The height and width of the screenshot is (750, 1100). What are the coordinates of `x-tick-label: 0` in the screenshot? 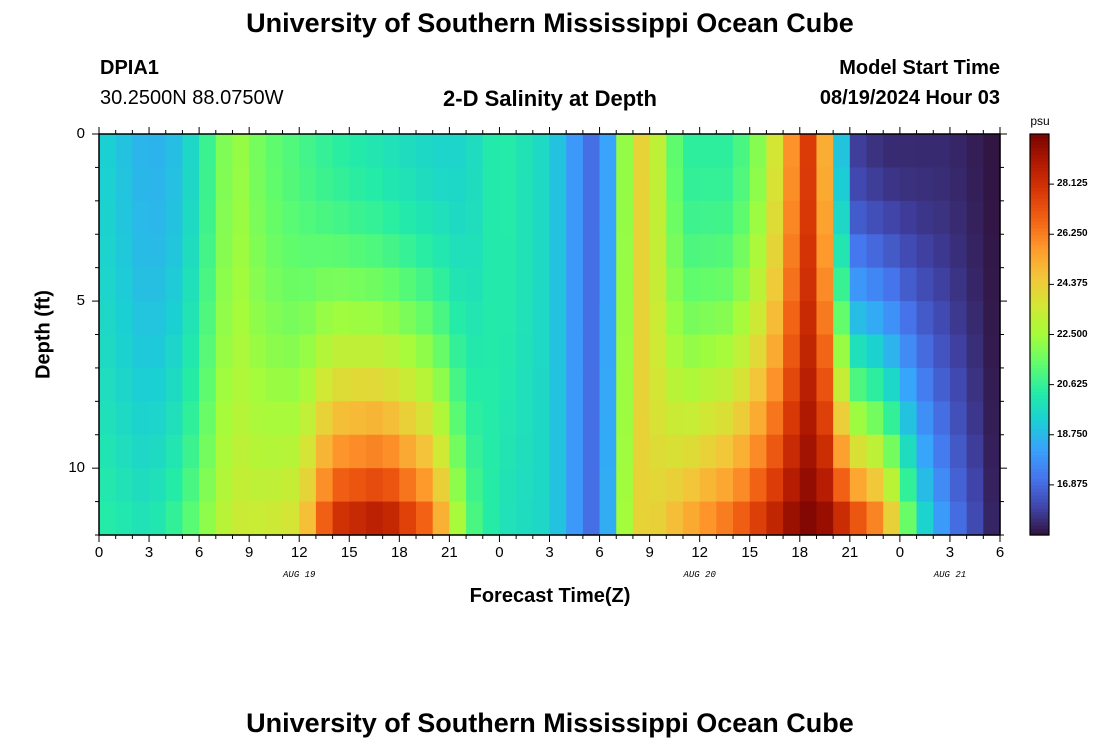 It's located at (99, 552).